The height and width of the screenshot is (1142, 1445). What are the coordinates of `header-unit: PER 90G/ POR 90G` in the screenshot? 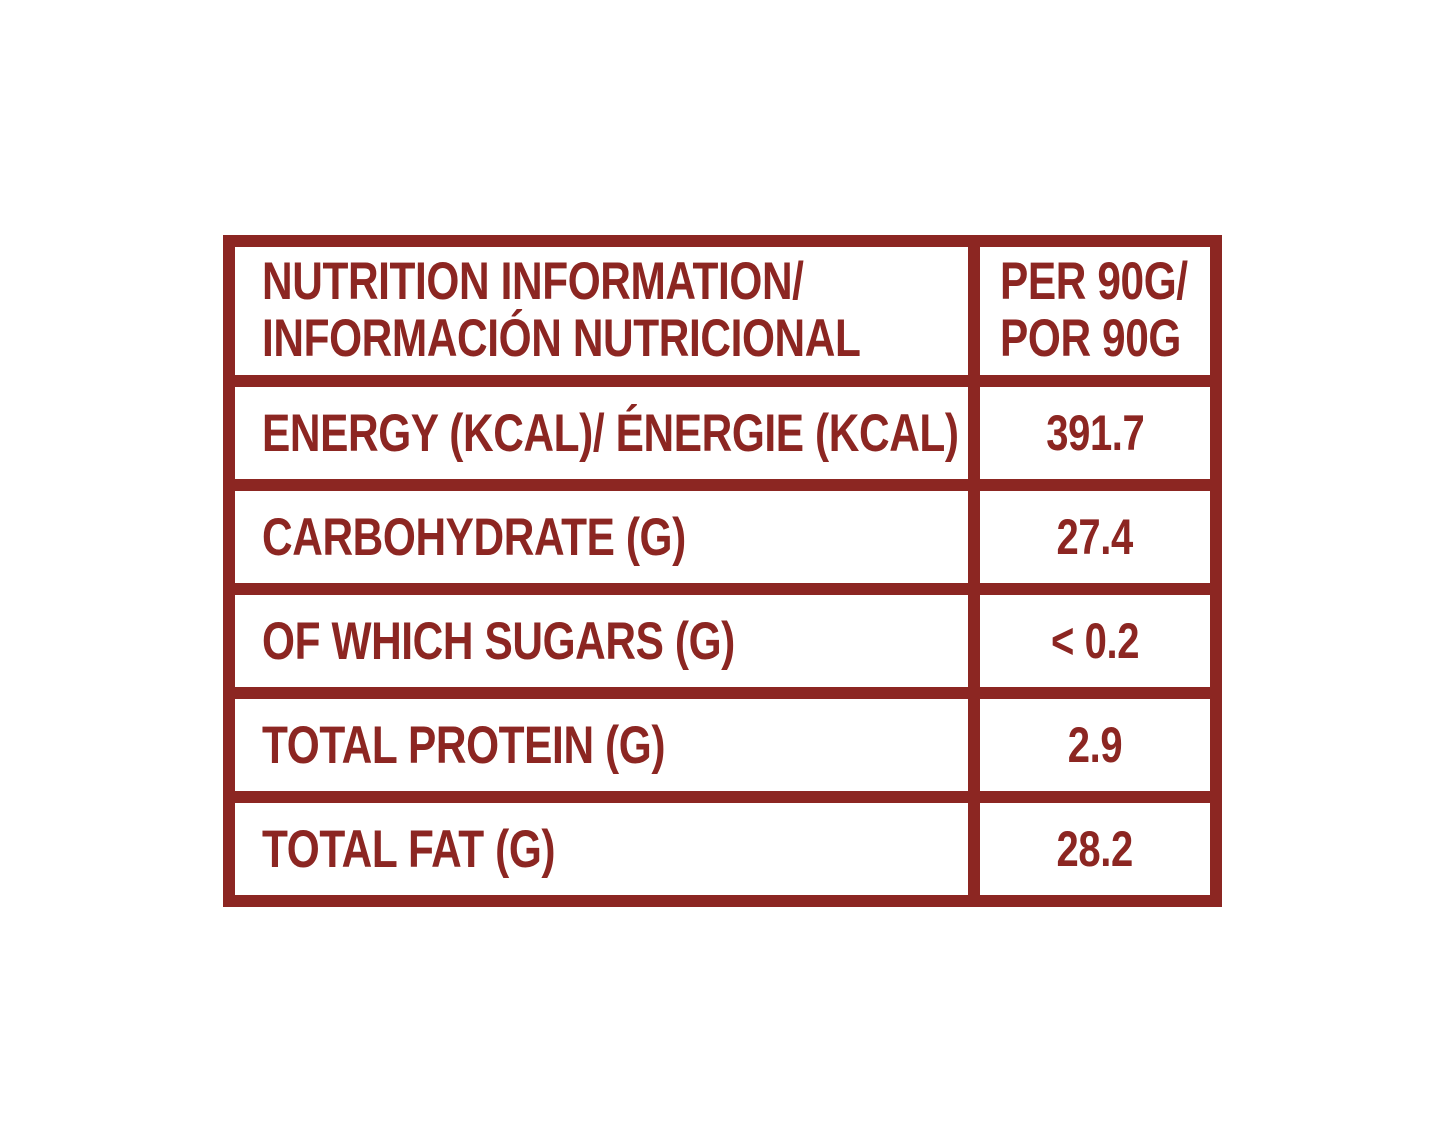 It's located at (1105, 310).